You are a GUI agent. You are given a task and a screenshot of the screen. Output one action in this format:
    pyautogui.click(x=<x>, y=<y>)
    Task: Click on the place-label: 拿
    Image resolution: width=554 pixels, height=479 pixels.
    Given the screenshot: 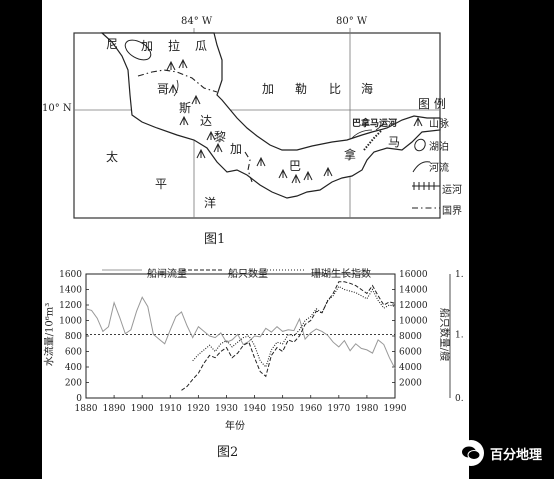 What is the action you would take?
    pyautogui.click(x=350, y=155)
    